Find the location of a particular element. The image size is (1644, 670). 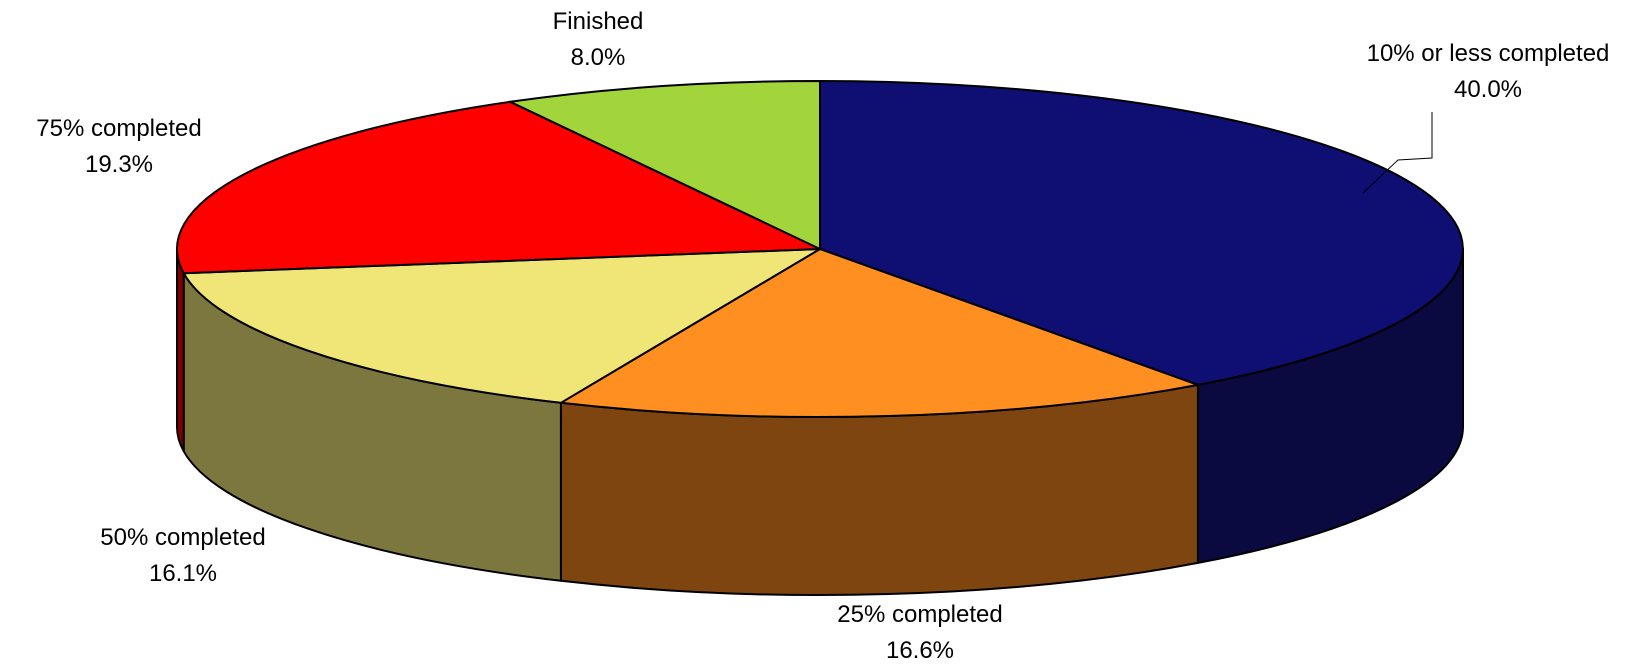

slice-name-label-10-or-less-completed: 10% or less completed is located at coordinates (1488, 53).